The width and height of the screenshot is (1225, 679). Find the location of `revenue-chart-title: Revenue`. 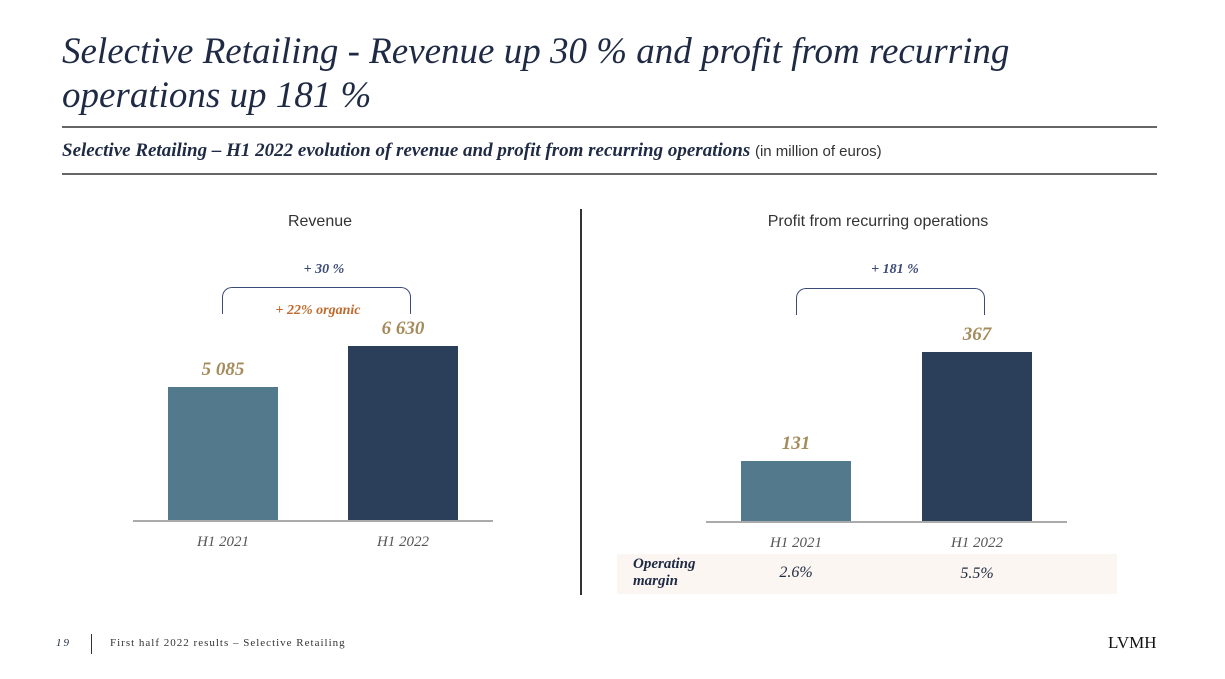

revenue-chart-title: Revenue is located at coordinates (320, 221).